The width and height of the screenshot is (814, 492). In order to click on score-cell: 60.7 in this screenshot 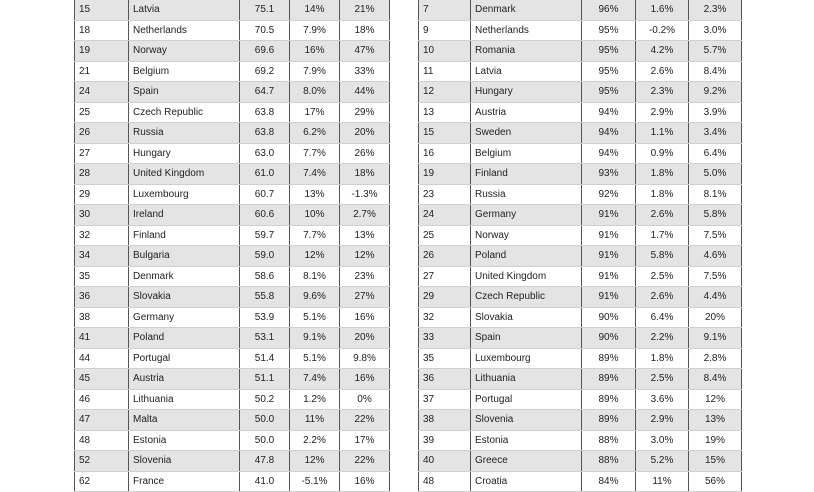, I will do `click(264, 194)`.